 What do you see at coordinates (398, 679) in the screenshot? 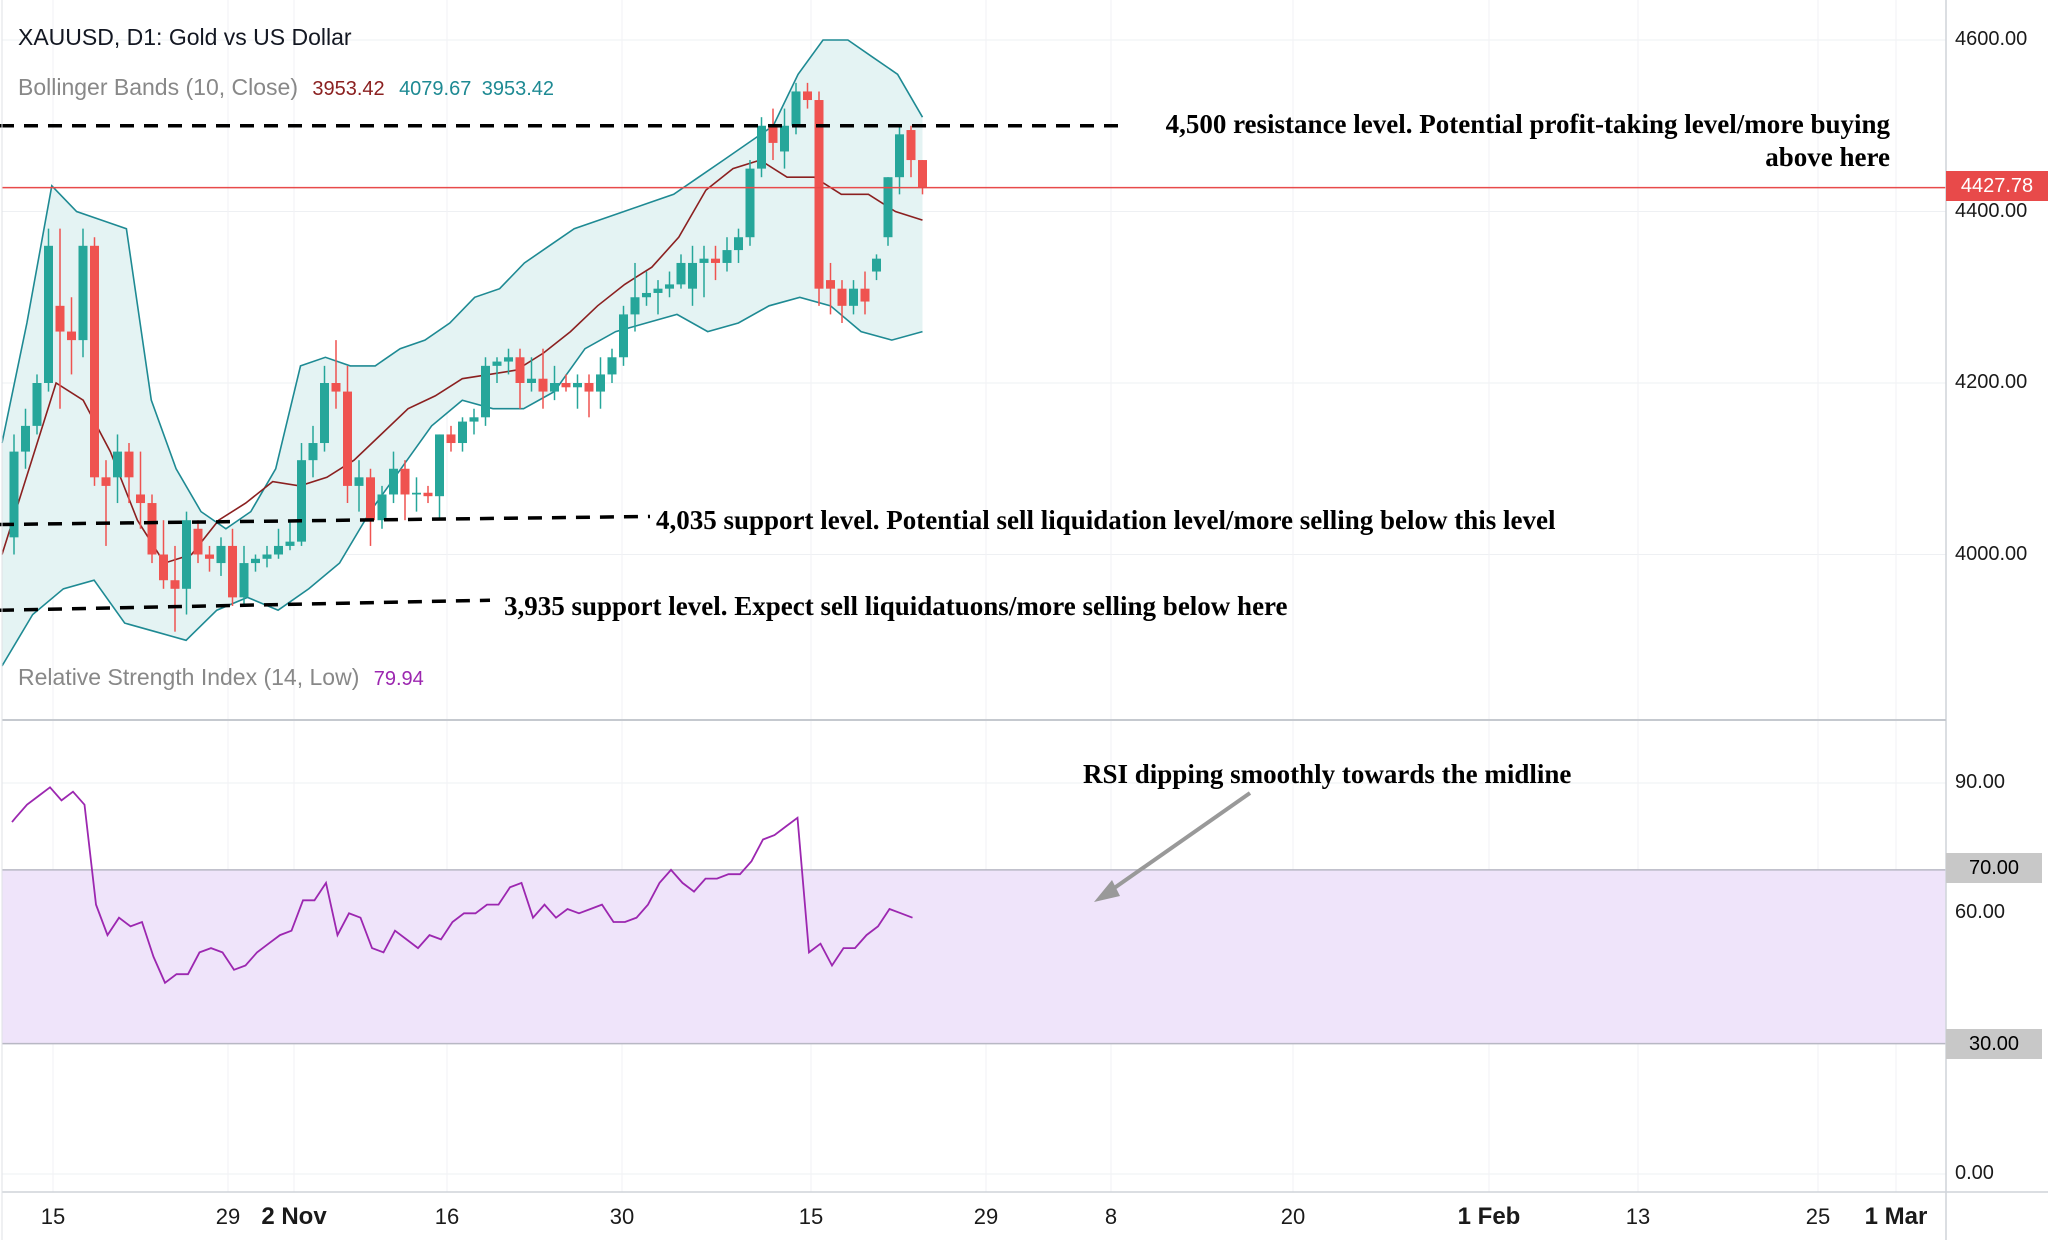
I see `rsi-value: 79.94` at bounding box center [398, 679].